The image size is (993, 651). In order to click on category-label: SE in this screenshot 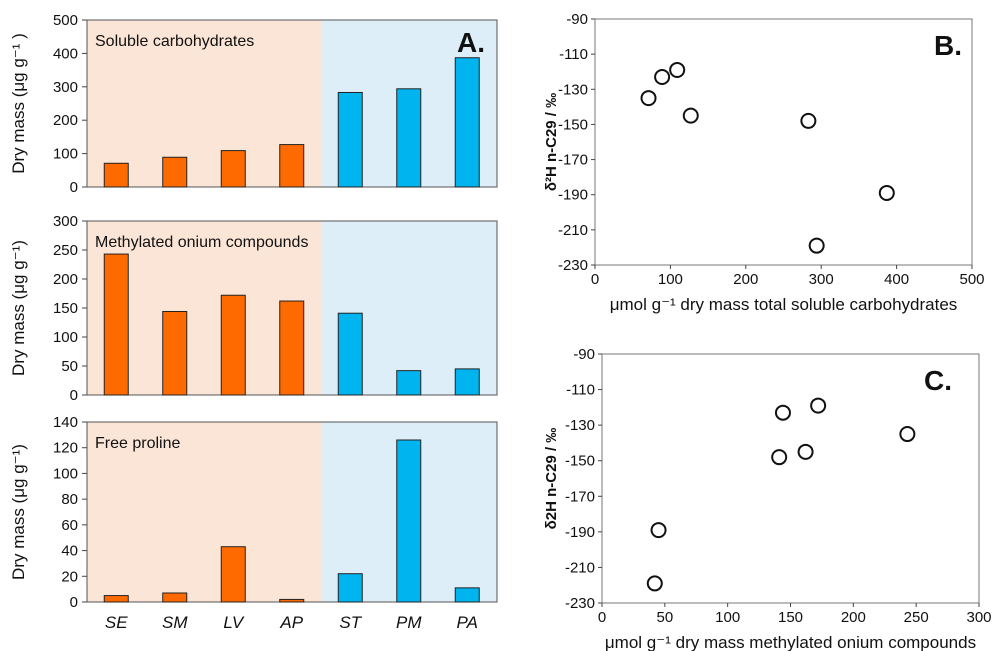, I will do `click(116, 622)`.